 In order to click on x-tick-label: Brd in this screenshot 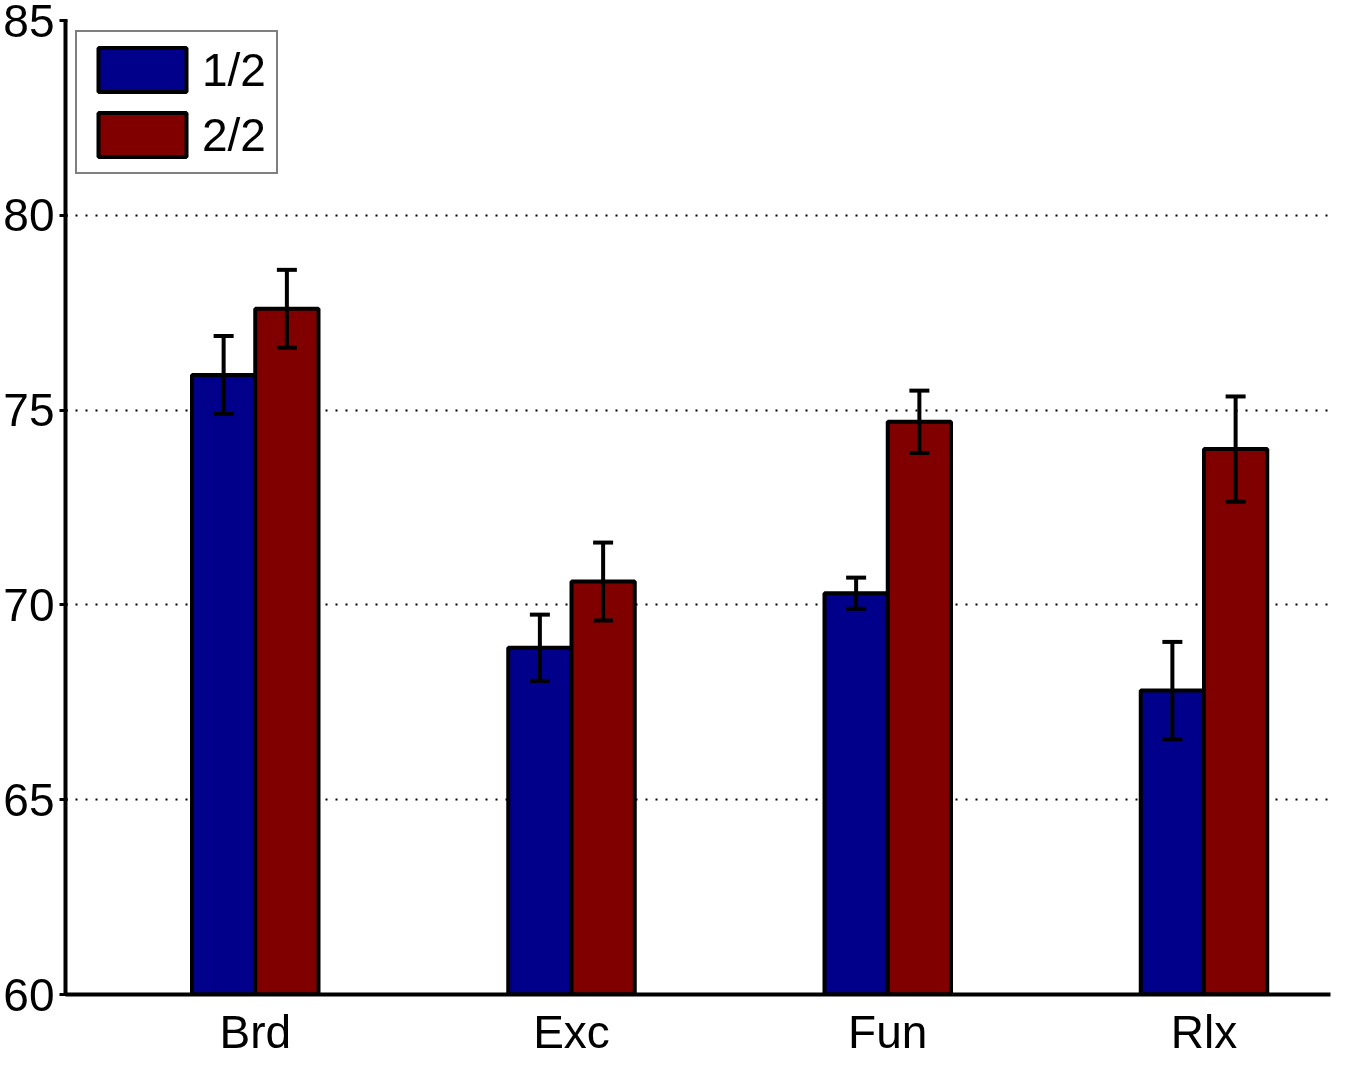, I will do `click(255, 1031)`.